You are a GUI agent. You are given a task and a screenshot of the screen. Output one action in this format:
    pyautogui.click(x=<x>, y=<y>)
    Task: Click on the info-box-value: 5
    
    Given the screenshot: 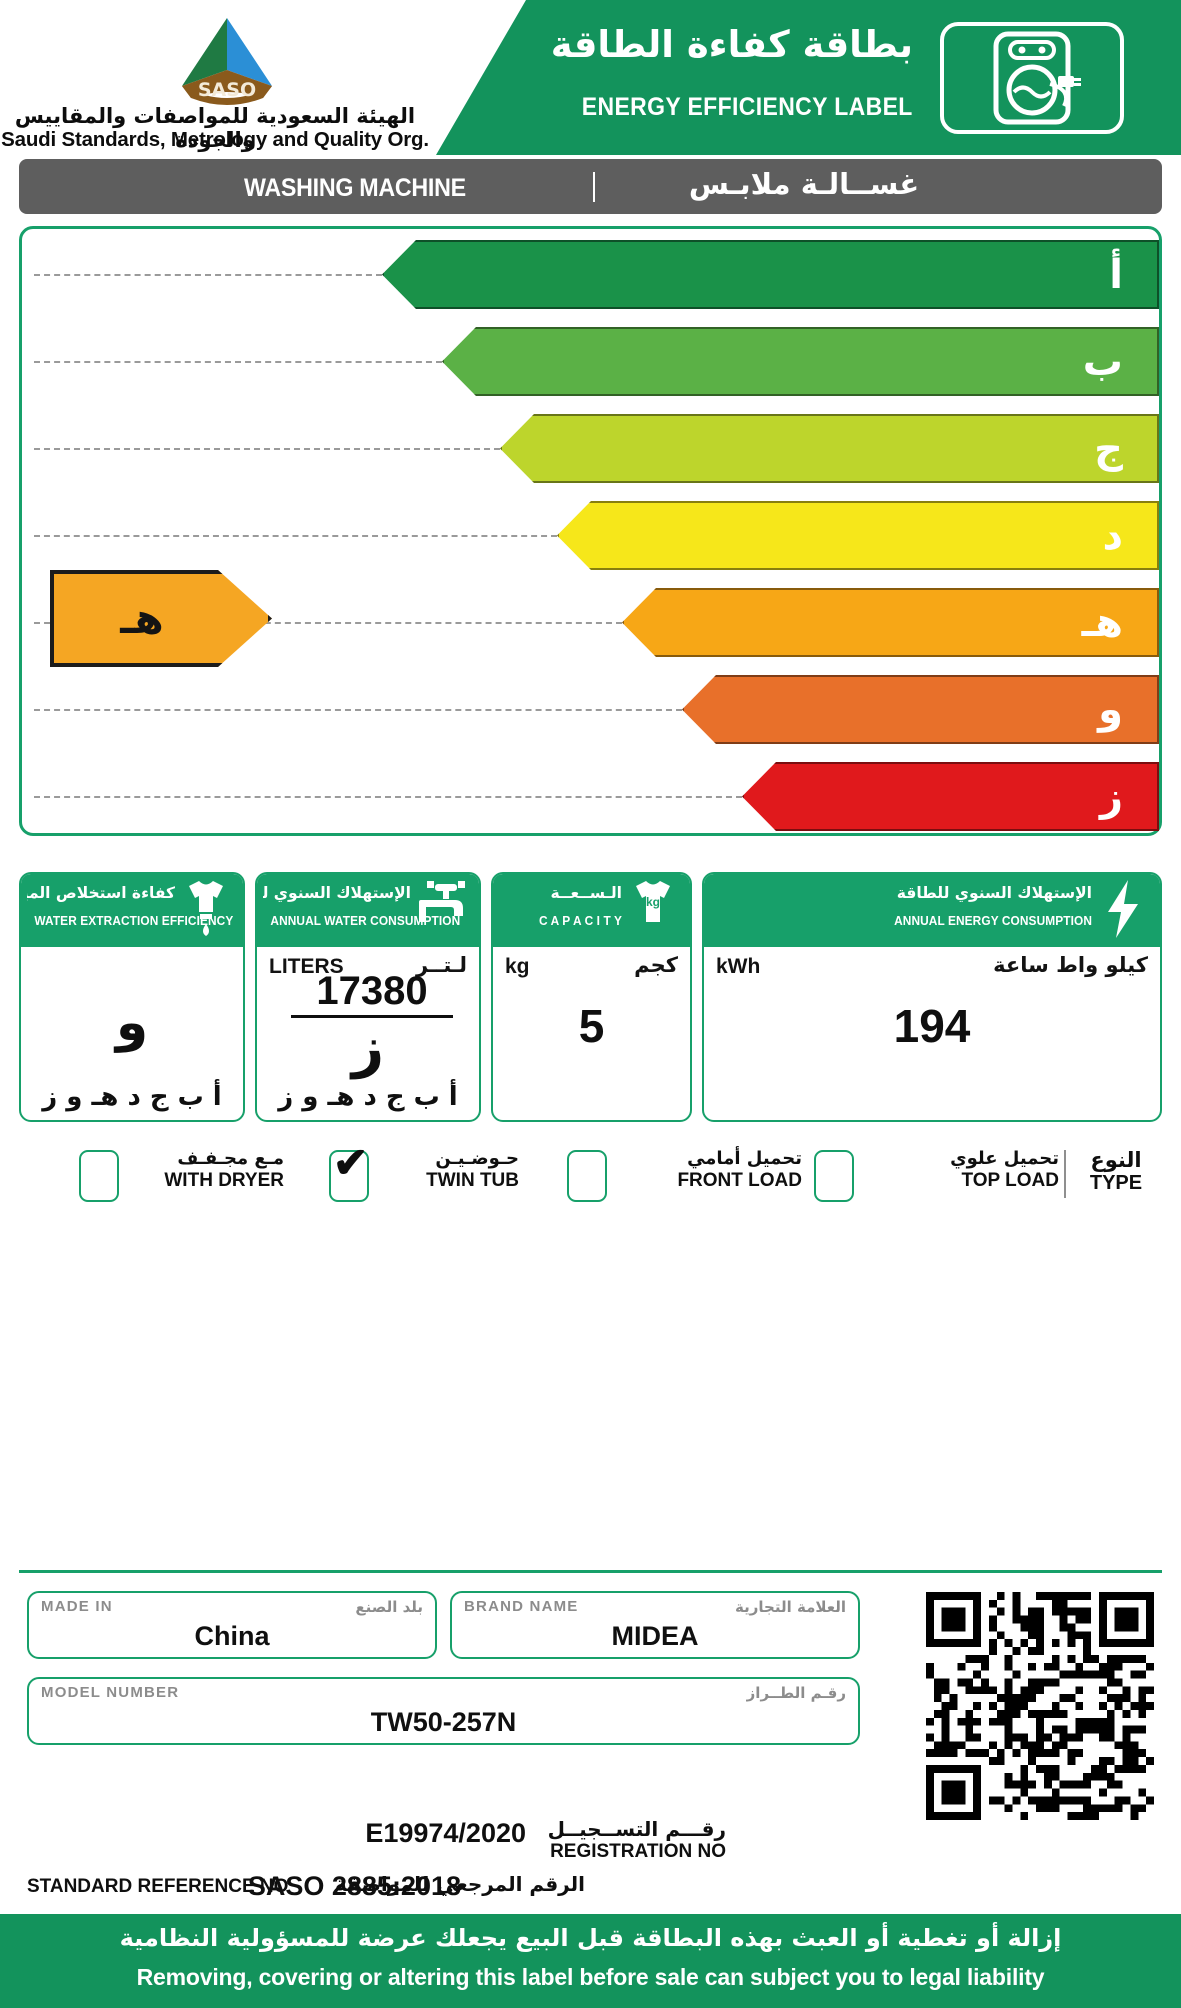 What is the action you would take?
    pyautogui.click(x=591, y=1026)
    